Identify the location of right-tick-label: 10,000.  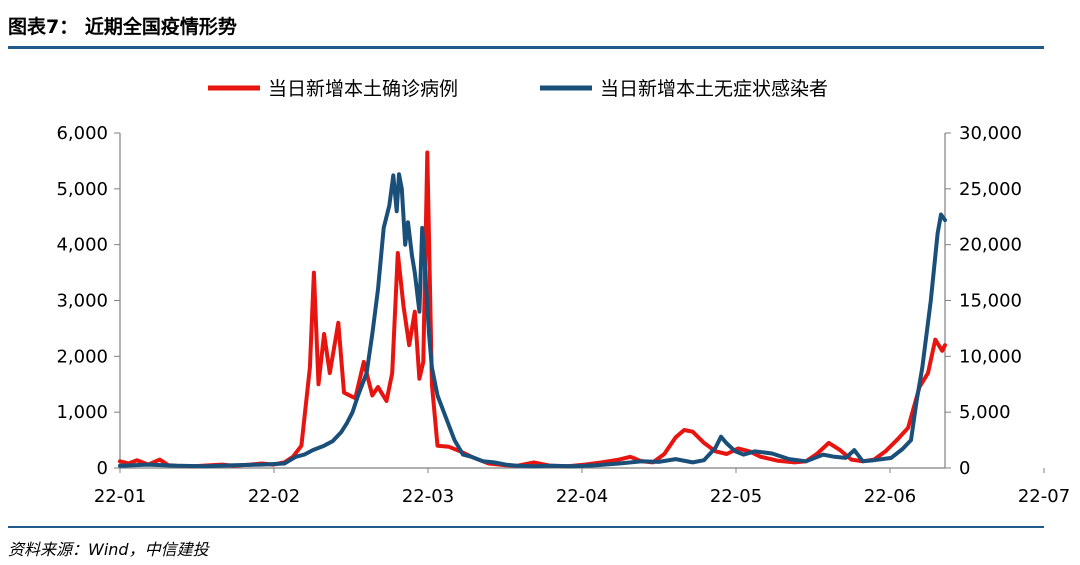
(990, 356).